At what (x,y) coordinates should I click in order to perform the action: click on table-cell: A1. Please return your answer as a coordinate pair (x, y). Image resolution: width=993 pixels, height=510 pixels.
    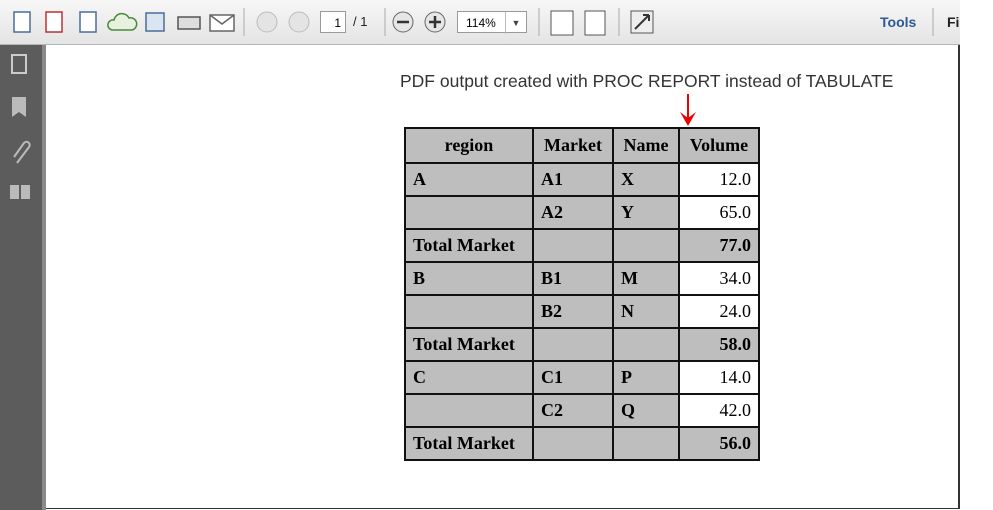
    Looking at the image, I should click on (573, 179).